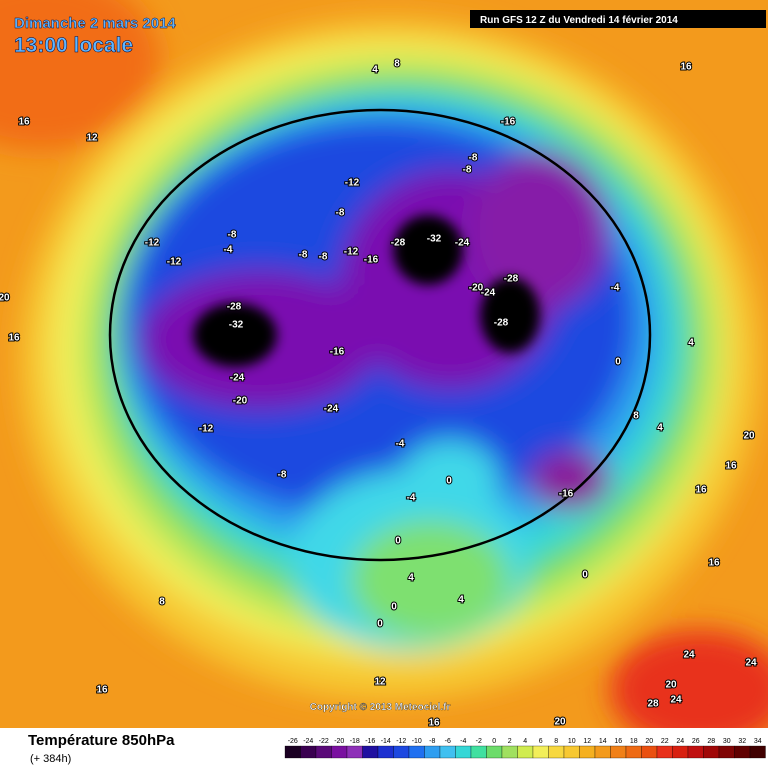  Describe the element at coordinates (101, 740) in the screenshot. I see `footer-title: Température 850hPa` at that location.